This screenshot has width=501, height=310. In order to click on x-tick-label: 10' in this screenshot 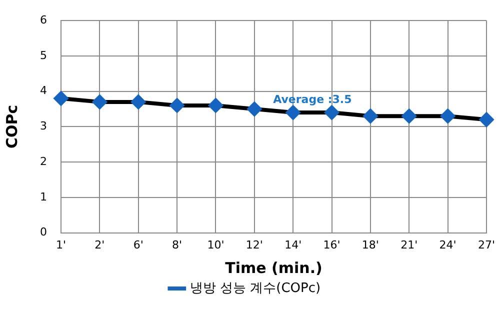, I will do `click(215, 245)`.